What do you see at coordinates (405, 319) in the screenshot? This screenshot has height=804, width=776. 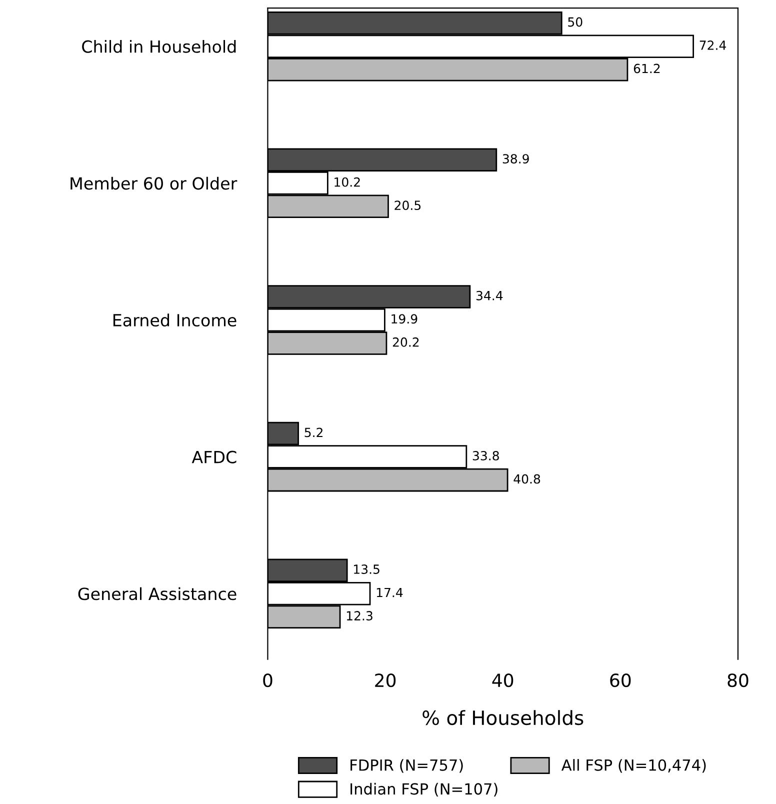 I see `data-label: 19.9` at bounding box center [405, 319].